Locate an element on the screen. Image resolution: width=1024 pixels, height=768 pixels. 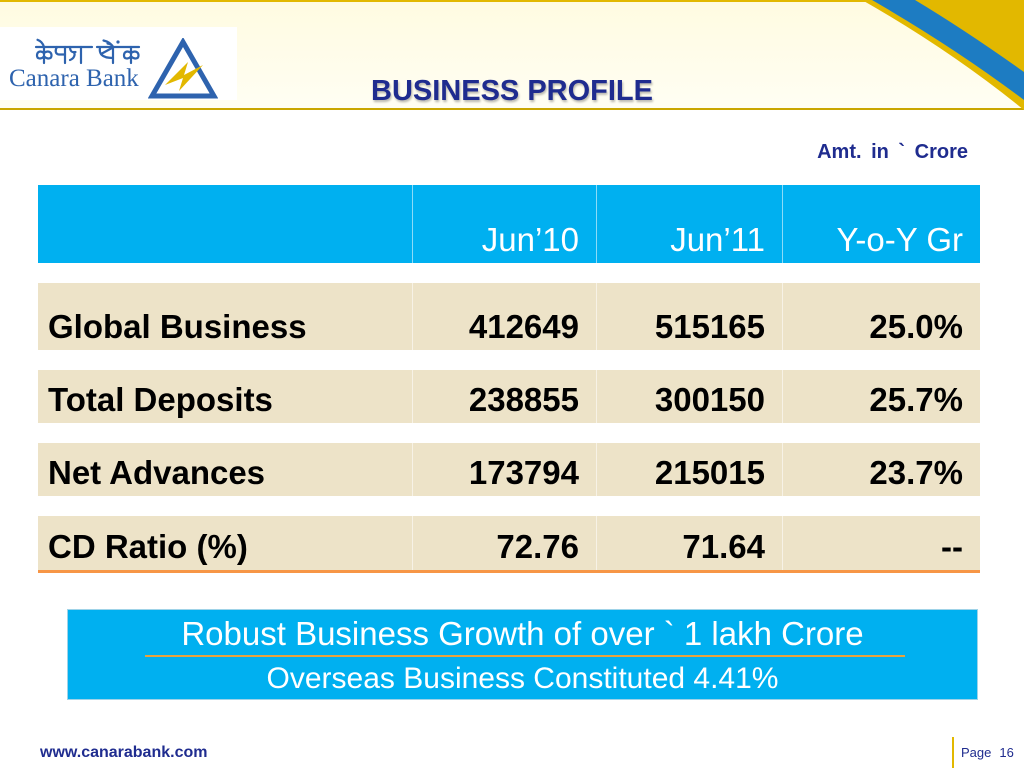
column-header: Y-o-Y Gr is located at coordinates (899, 239).